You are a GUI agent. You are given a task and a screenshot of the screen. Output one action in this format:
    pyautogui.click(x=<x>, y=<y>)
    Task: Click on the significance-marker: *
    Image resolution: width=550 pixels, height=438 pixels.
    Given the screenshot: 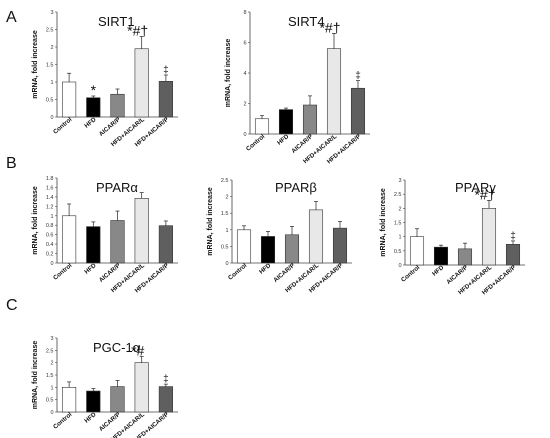 What is the action you would take?
    pyautogui.click(x=94, y=90)
    